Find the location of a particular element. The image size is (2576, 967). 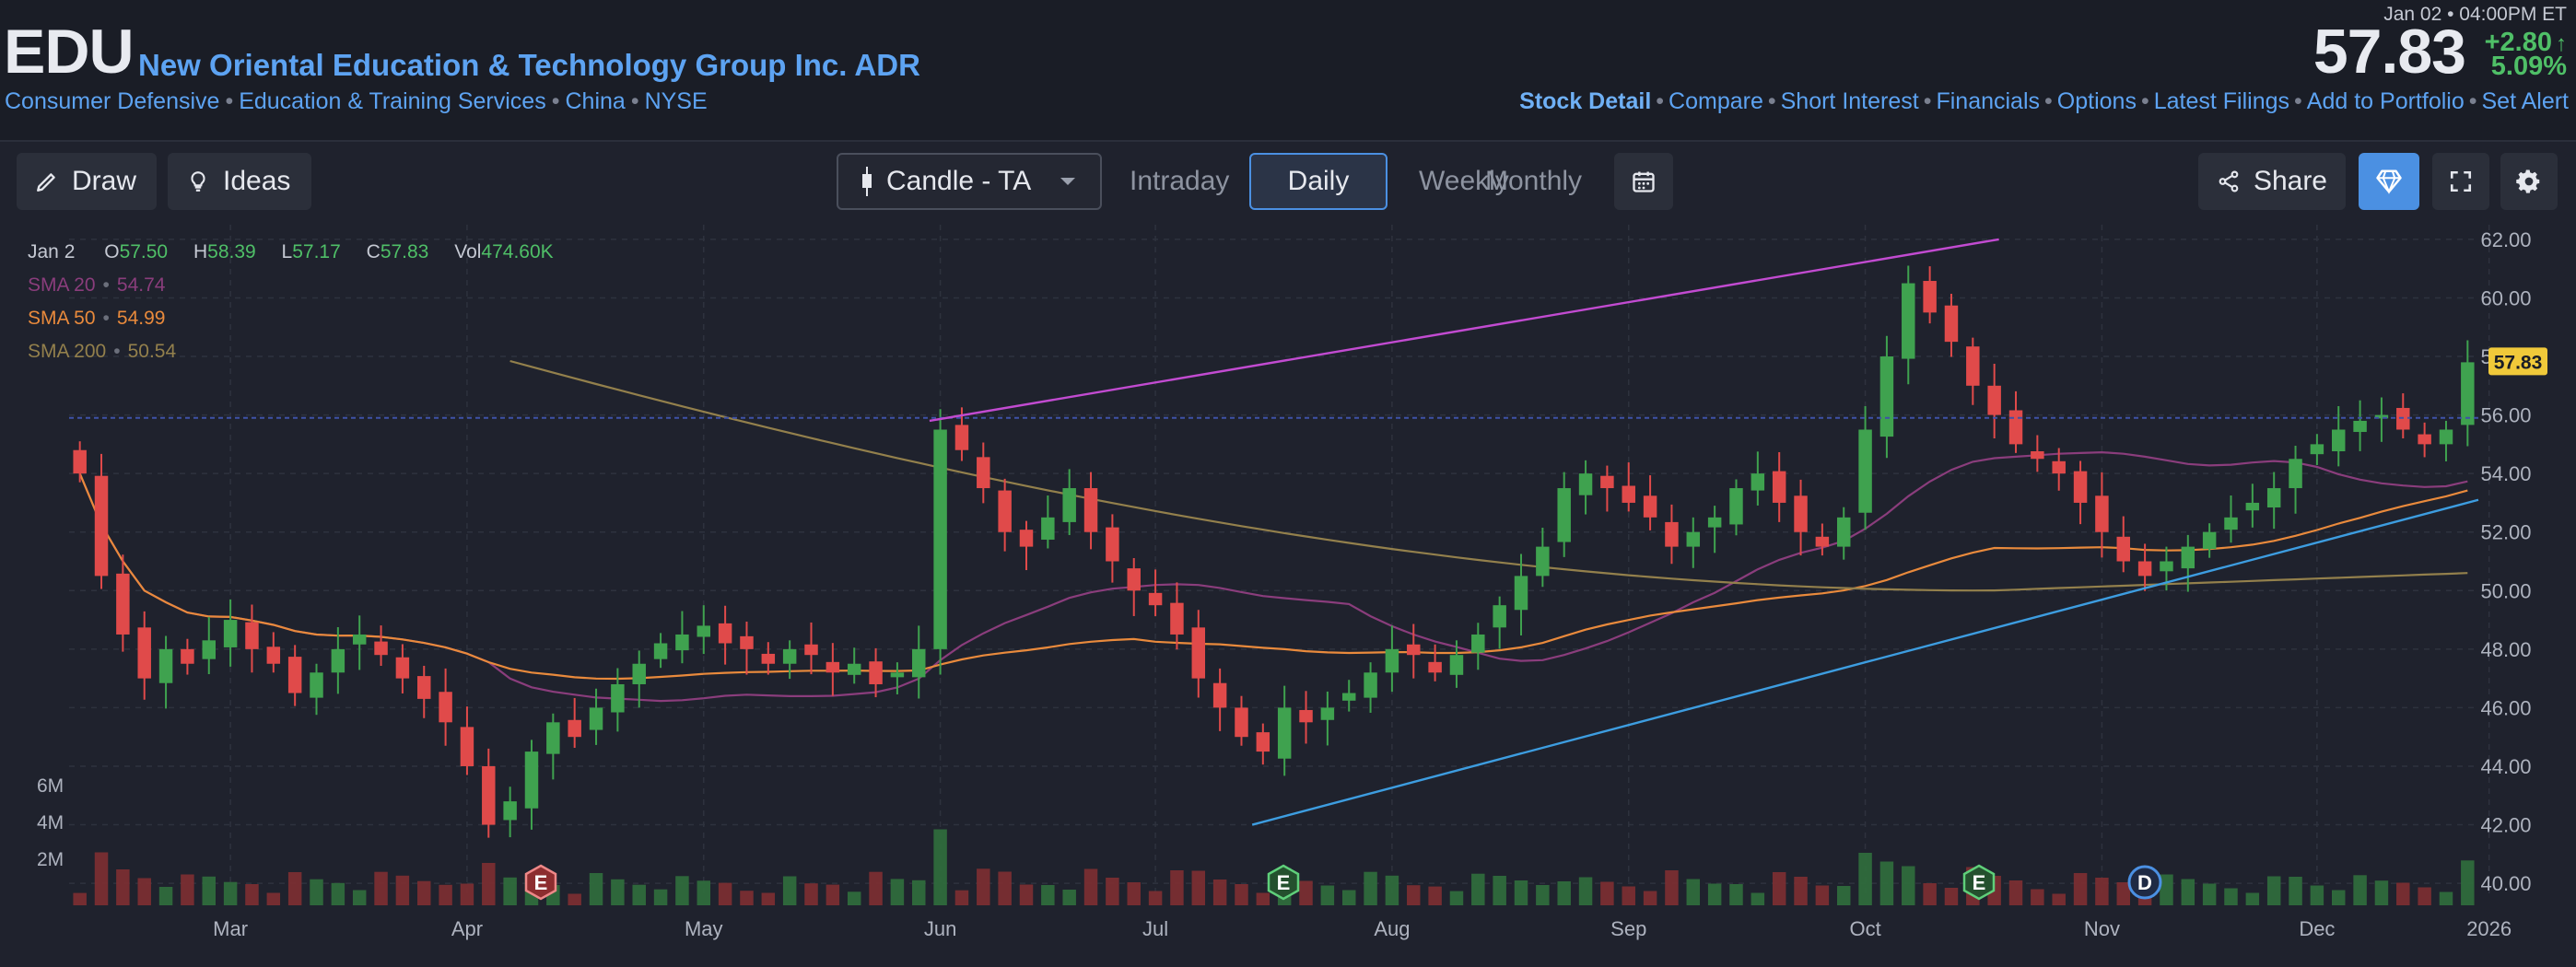

tab-weekly: Weekly is located at coordinates (1464, 181).